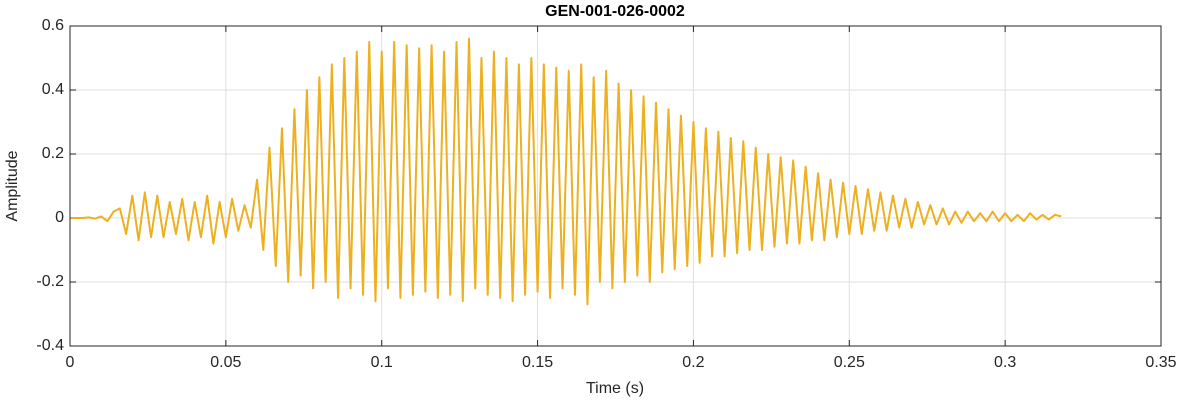  Describe the element at coordinates (50, 281) in the screenshot. I see `y-tick-label: -0.2` at that location.